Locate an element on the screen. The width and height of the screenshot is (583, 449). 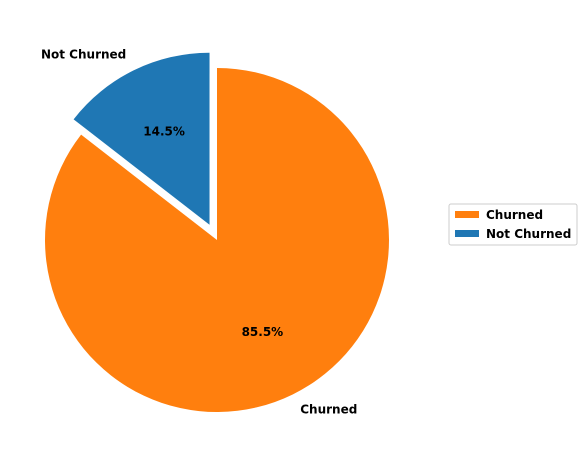
legend-swatch-not-churned is located at coordinates (467, 233).